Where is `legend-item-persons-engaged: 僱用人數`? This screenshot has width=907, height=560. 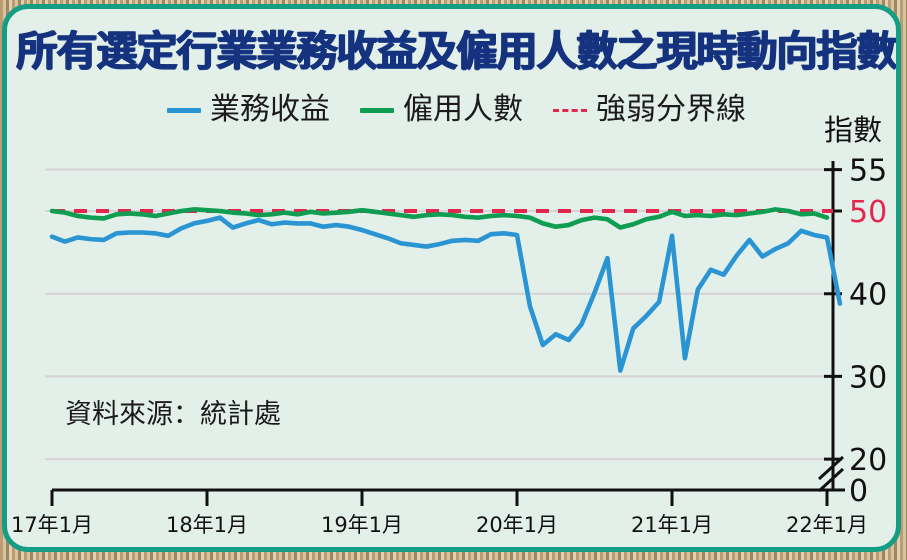
legend-item-persons-engaged: 僱用人數 is located at coordinates (441, 110).